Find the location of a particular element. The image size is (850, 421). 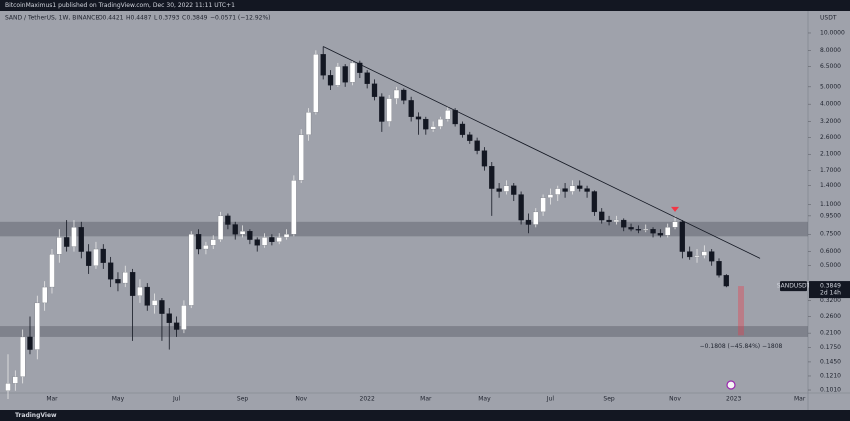

event-icon is located at coordinates (731, 385).